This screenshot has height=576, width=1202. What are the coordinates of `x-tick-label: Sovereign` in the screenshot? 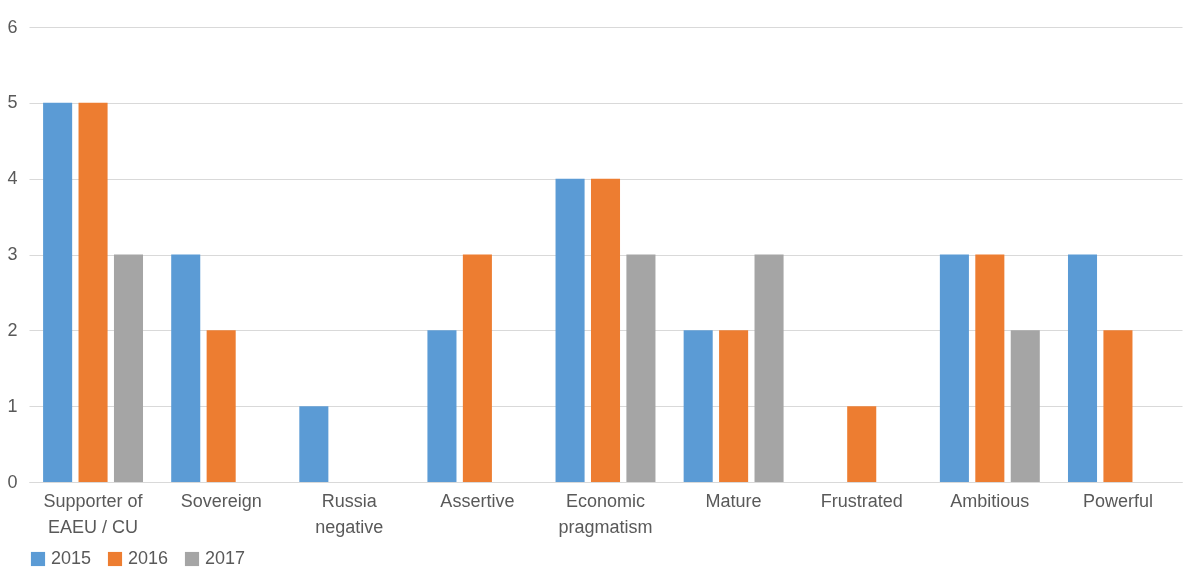 It's located at (221, 500).